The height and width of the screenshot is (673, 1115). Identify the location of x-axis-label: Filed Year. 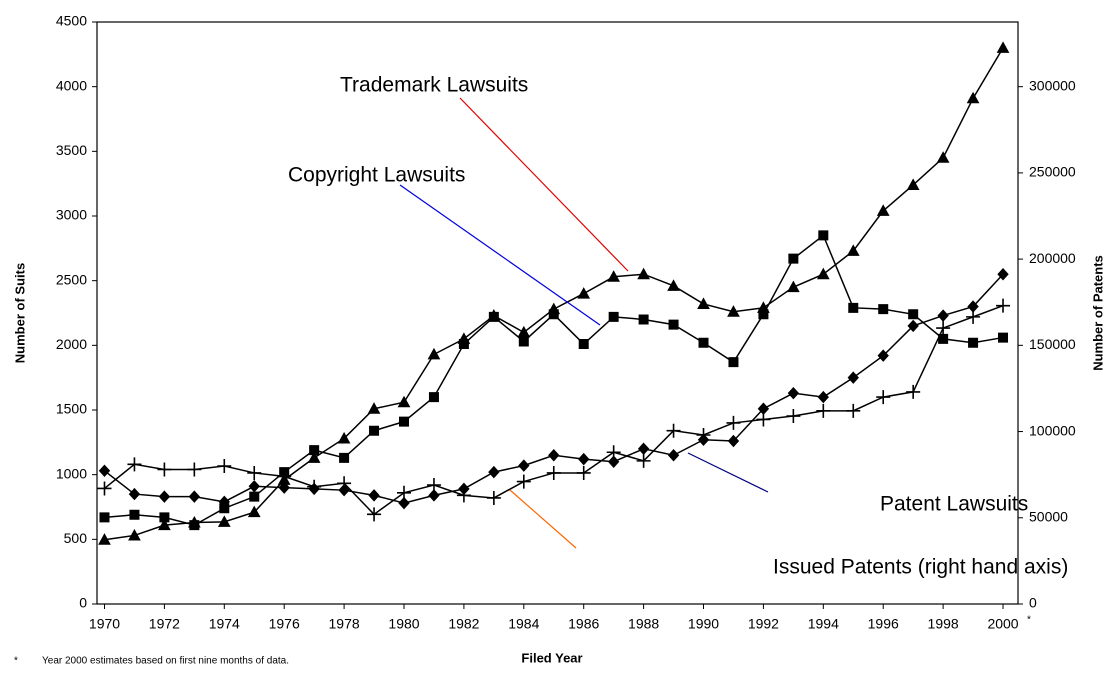
(551, 657).